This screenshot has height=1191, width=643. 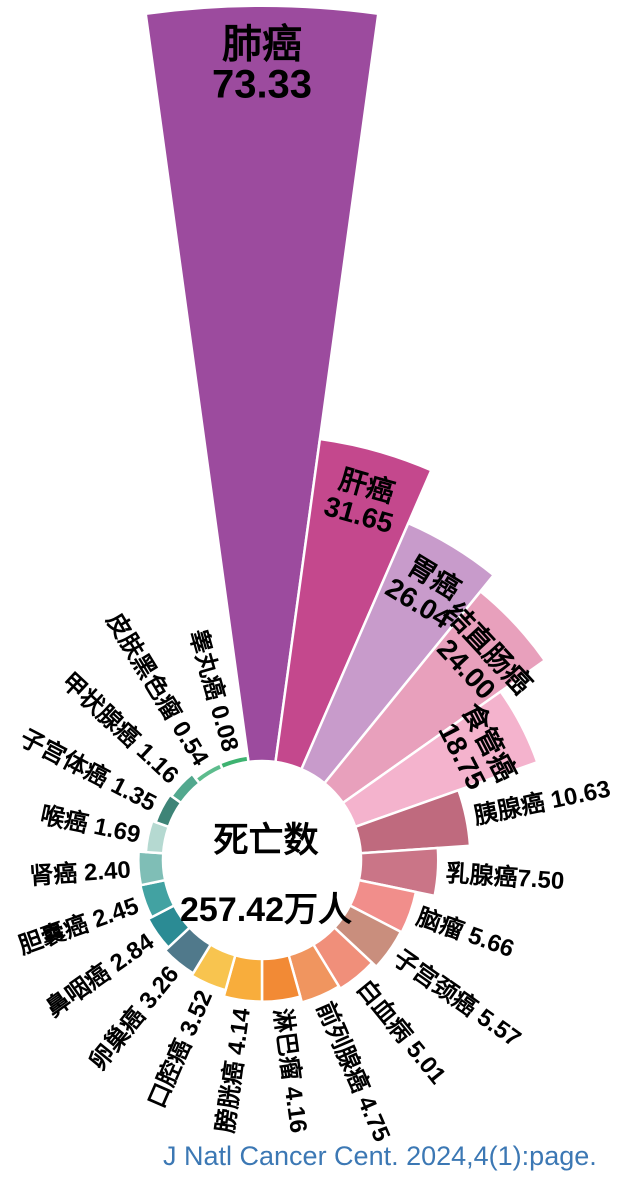 I want to click on wedge-结直肠癌, so click(x=435, y=697).